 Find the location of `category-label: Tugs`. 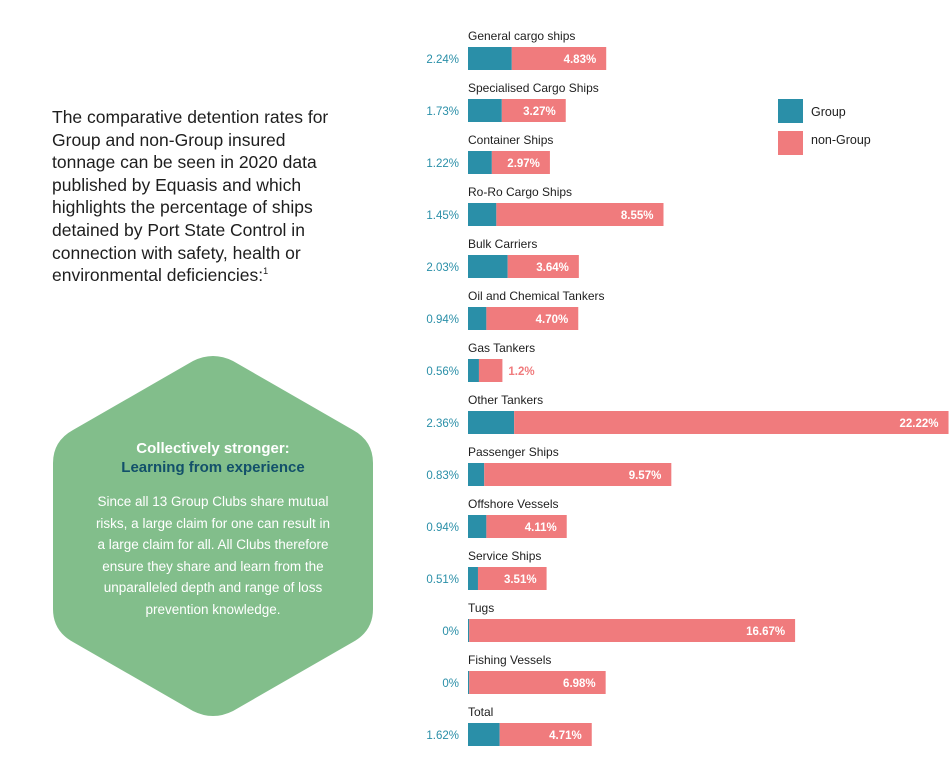

category-label: Tugs is located at coordinates (481, 608).